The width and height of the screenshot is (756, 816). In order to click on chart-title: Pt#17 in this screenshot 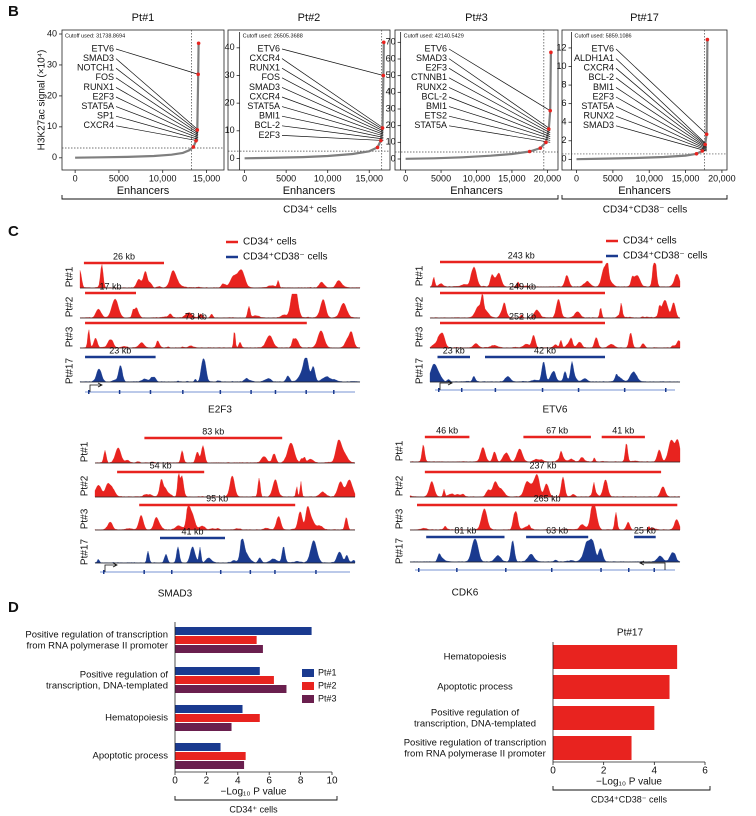, I will do `click(630, 633)`.